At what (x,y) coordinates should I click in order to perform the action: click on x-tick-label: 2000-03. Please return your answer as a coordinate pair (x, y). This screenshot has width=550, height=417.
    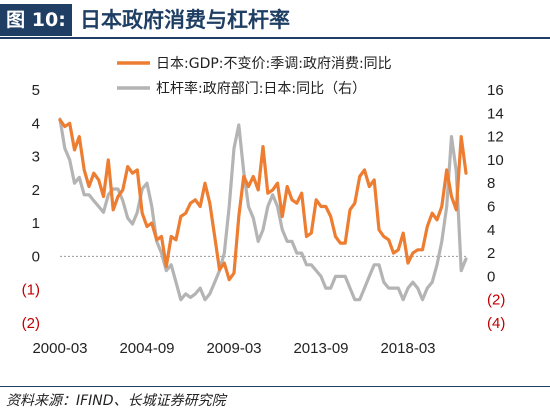
    Looking at the image, I should click on (59, 348).